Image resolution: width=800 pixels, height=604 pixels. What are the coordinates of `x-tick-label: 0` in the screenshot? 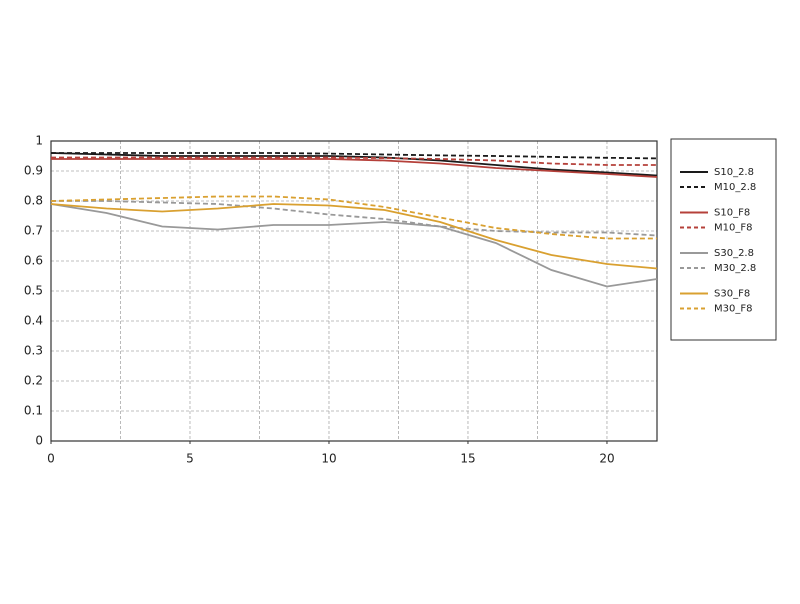 It's located at (51, 459).